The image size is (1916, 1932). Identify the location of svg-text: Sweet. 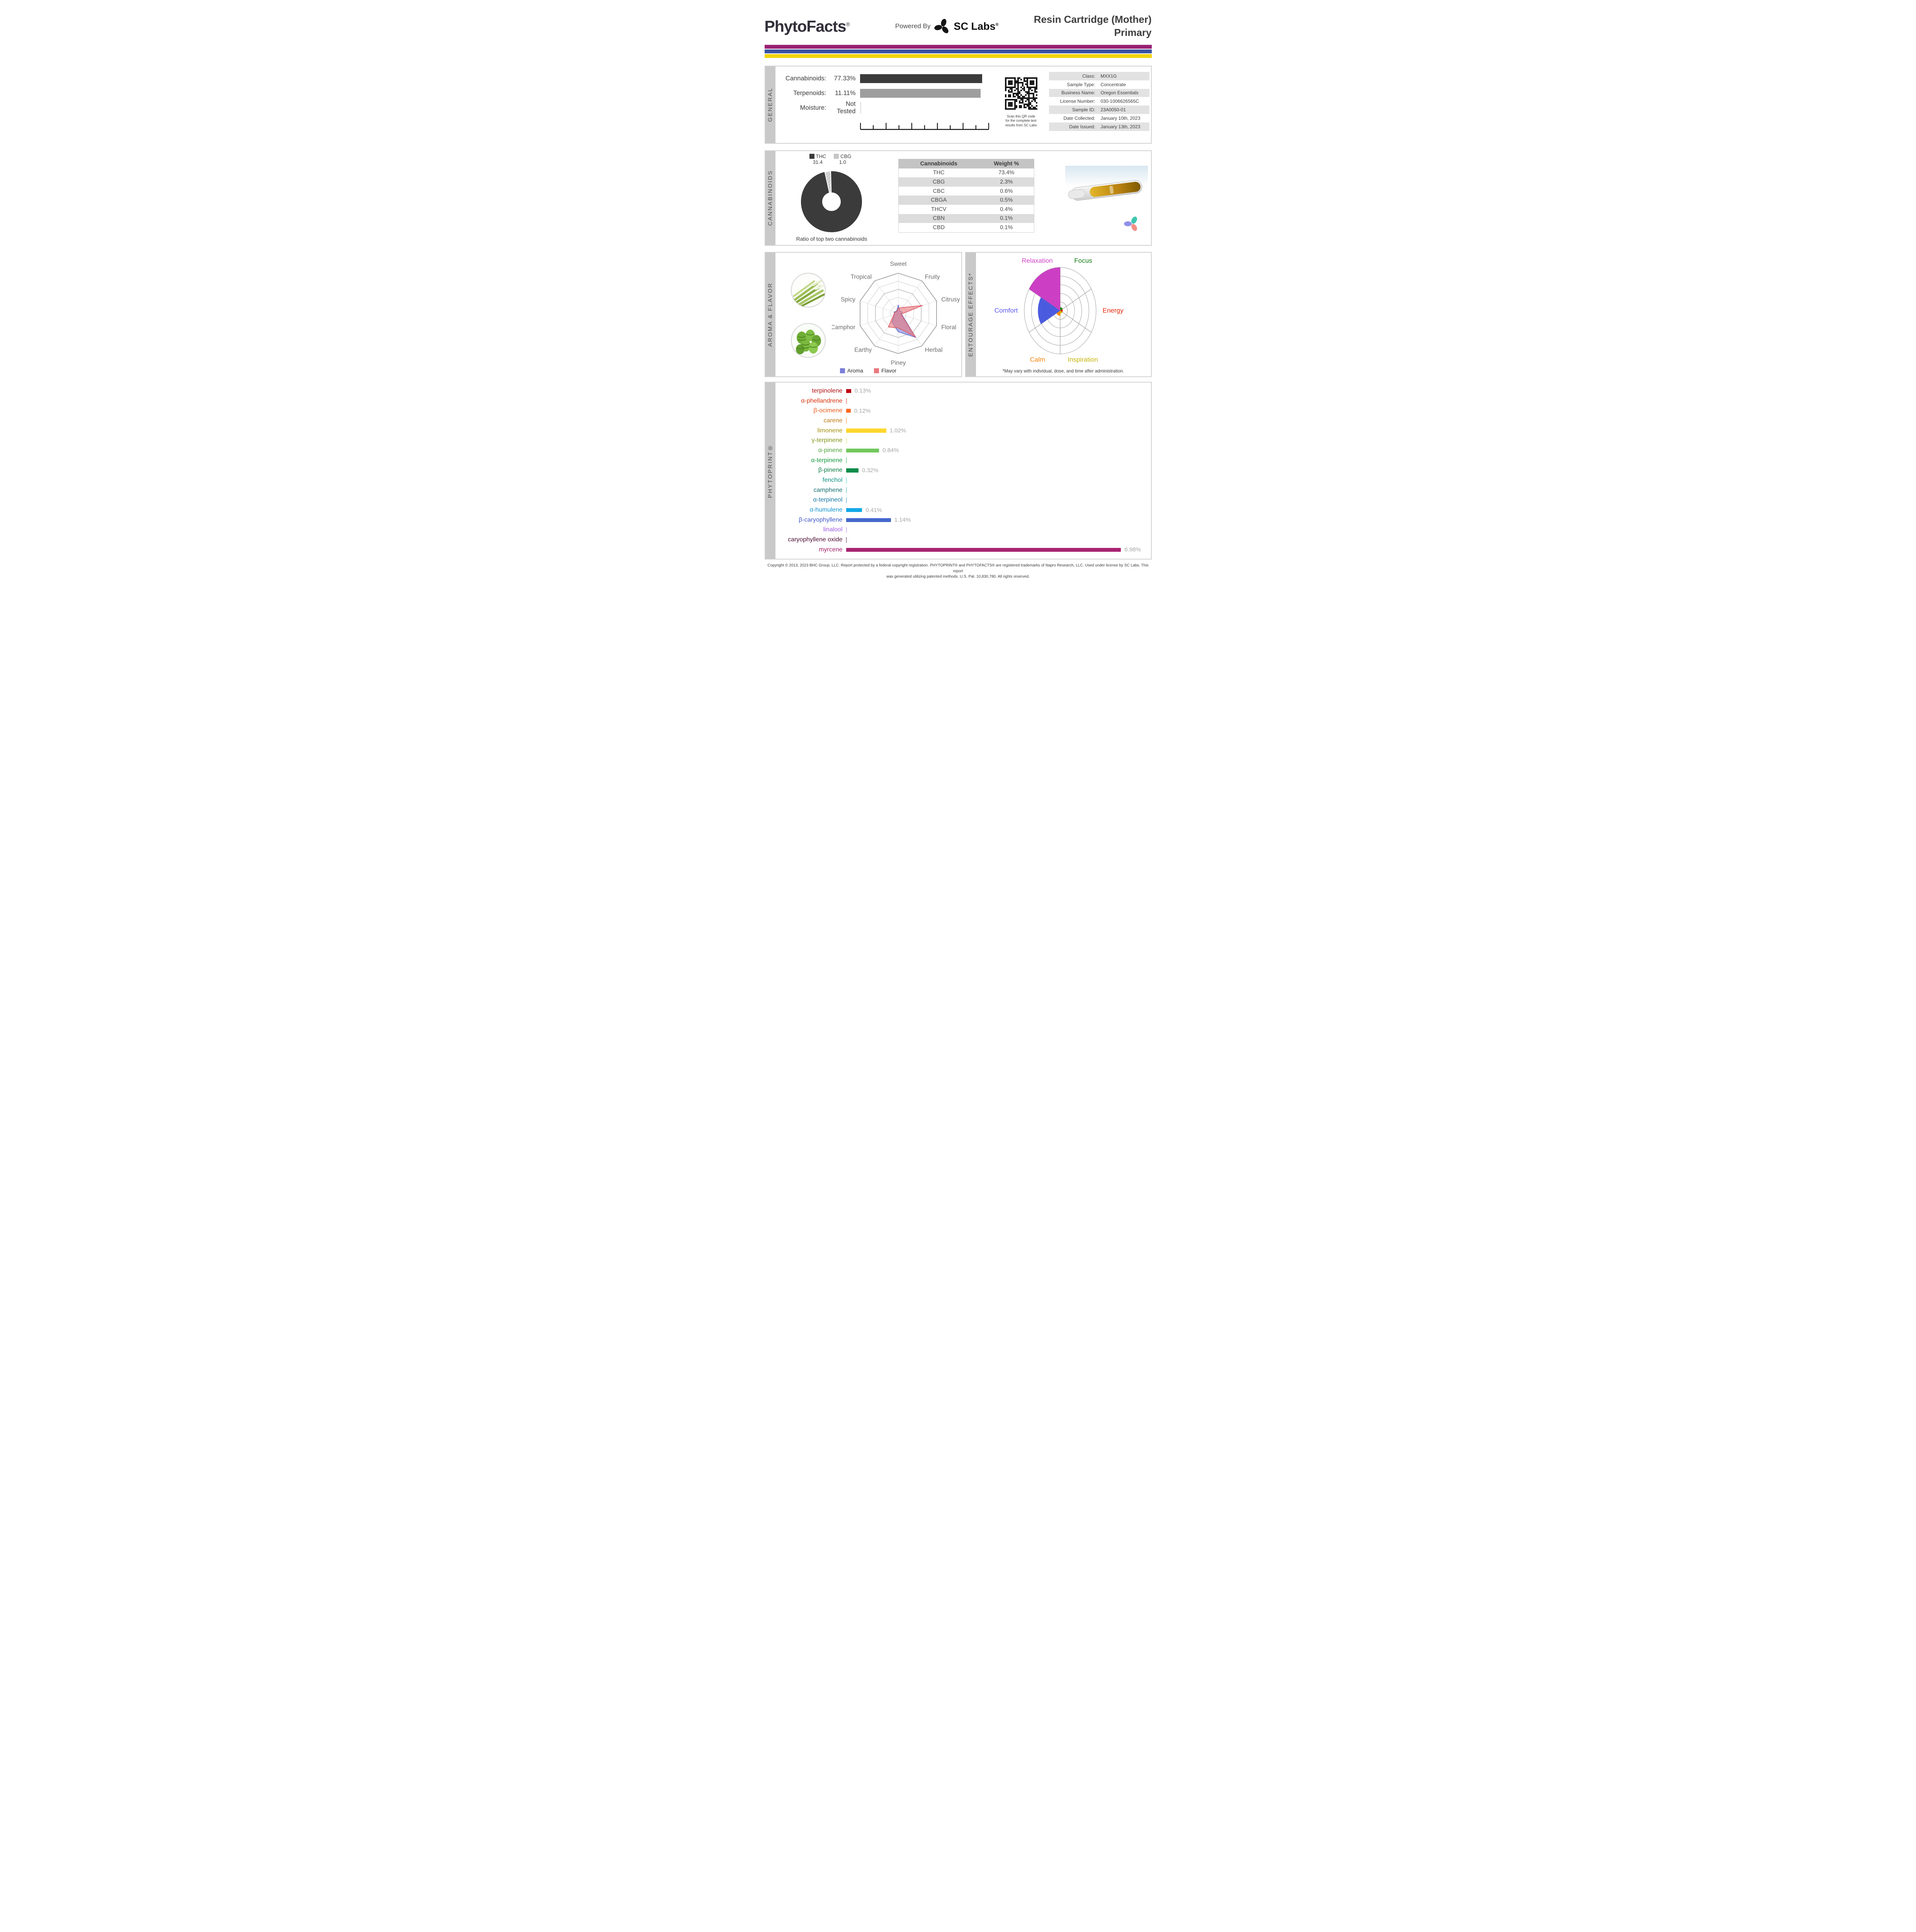
(898, 264).